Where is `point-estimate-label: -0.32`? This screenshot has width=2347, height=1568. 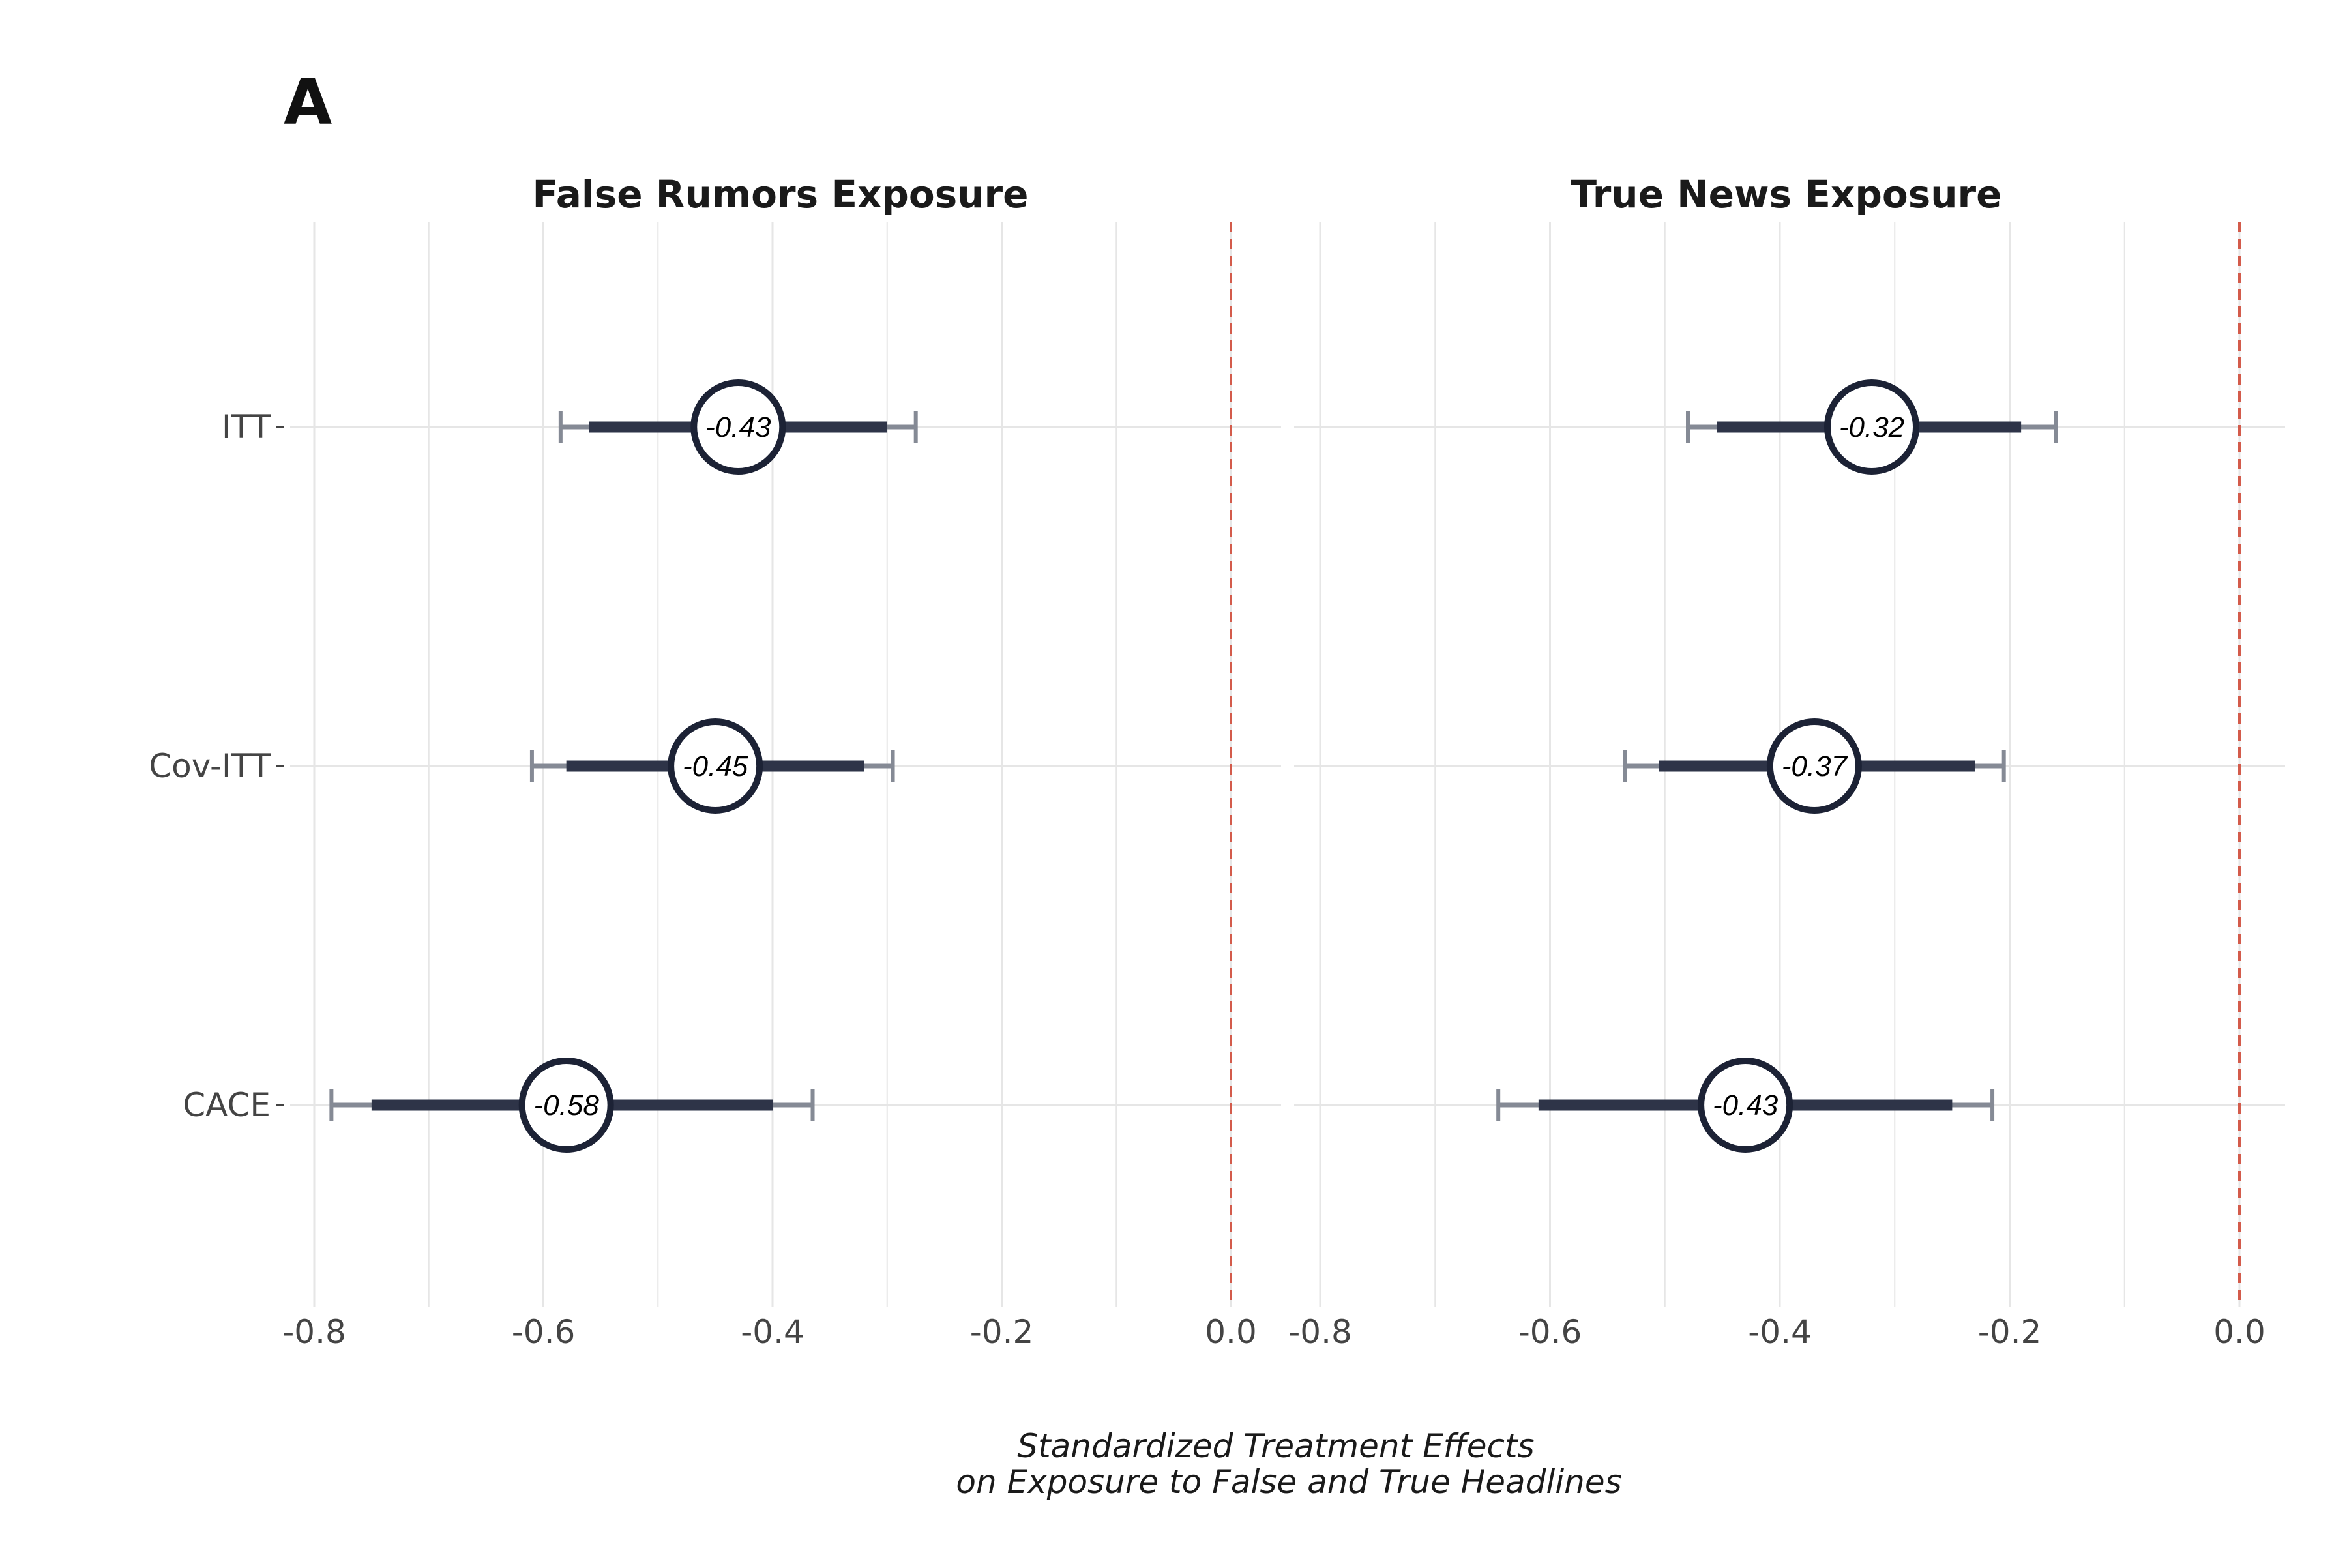
point-estimate-label: -0.32 is located at coordinates (1871, 427).